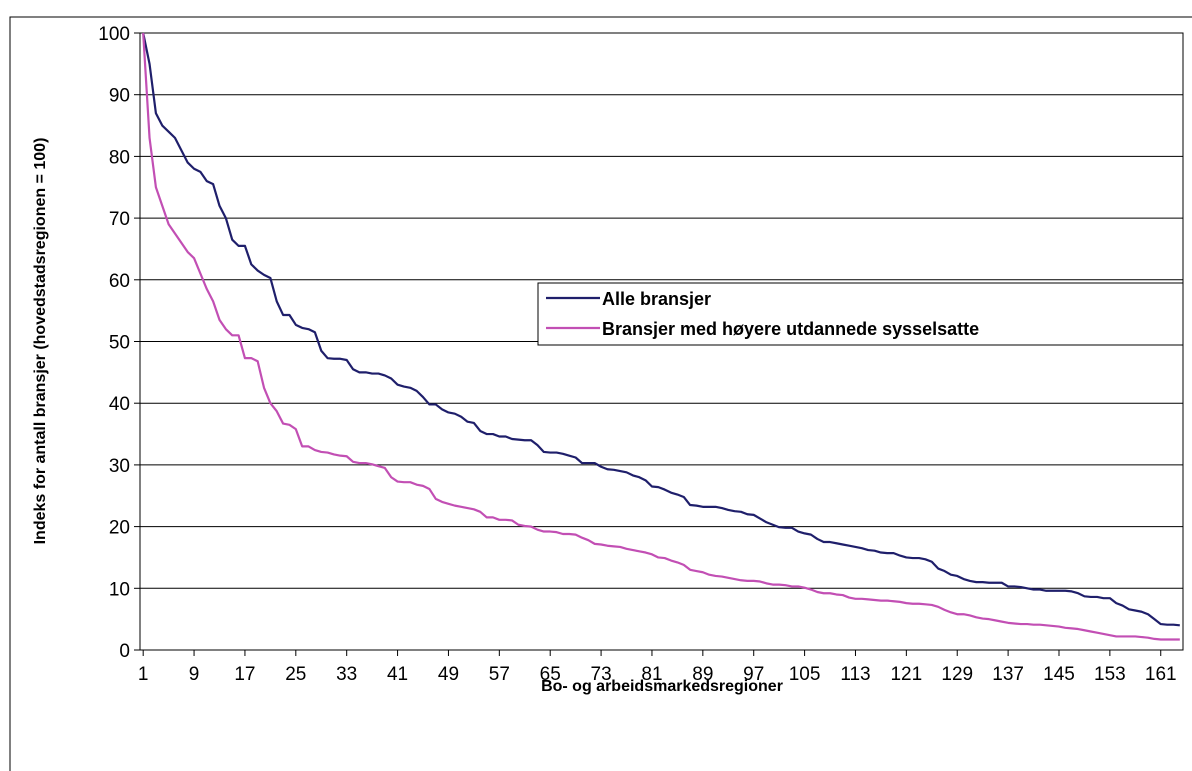  What do you see at coordinates (448, 674) in the screenshot?
I see `x-tick-label: 49` at bounding box center [448, 674].